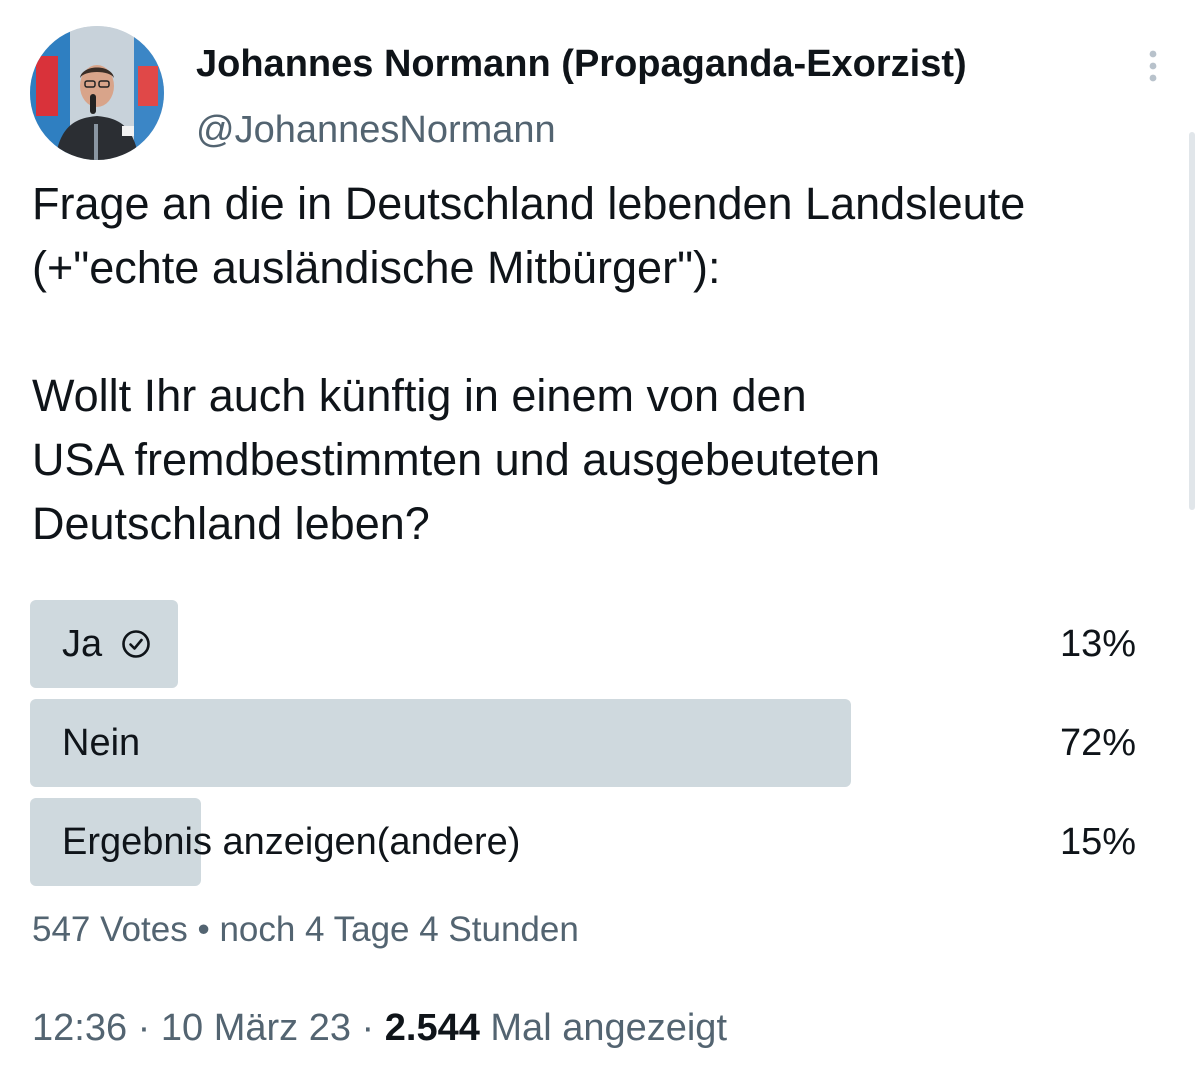  I want to click on views-label: Mal angezeigt, so click(608, 1028).